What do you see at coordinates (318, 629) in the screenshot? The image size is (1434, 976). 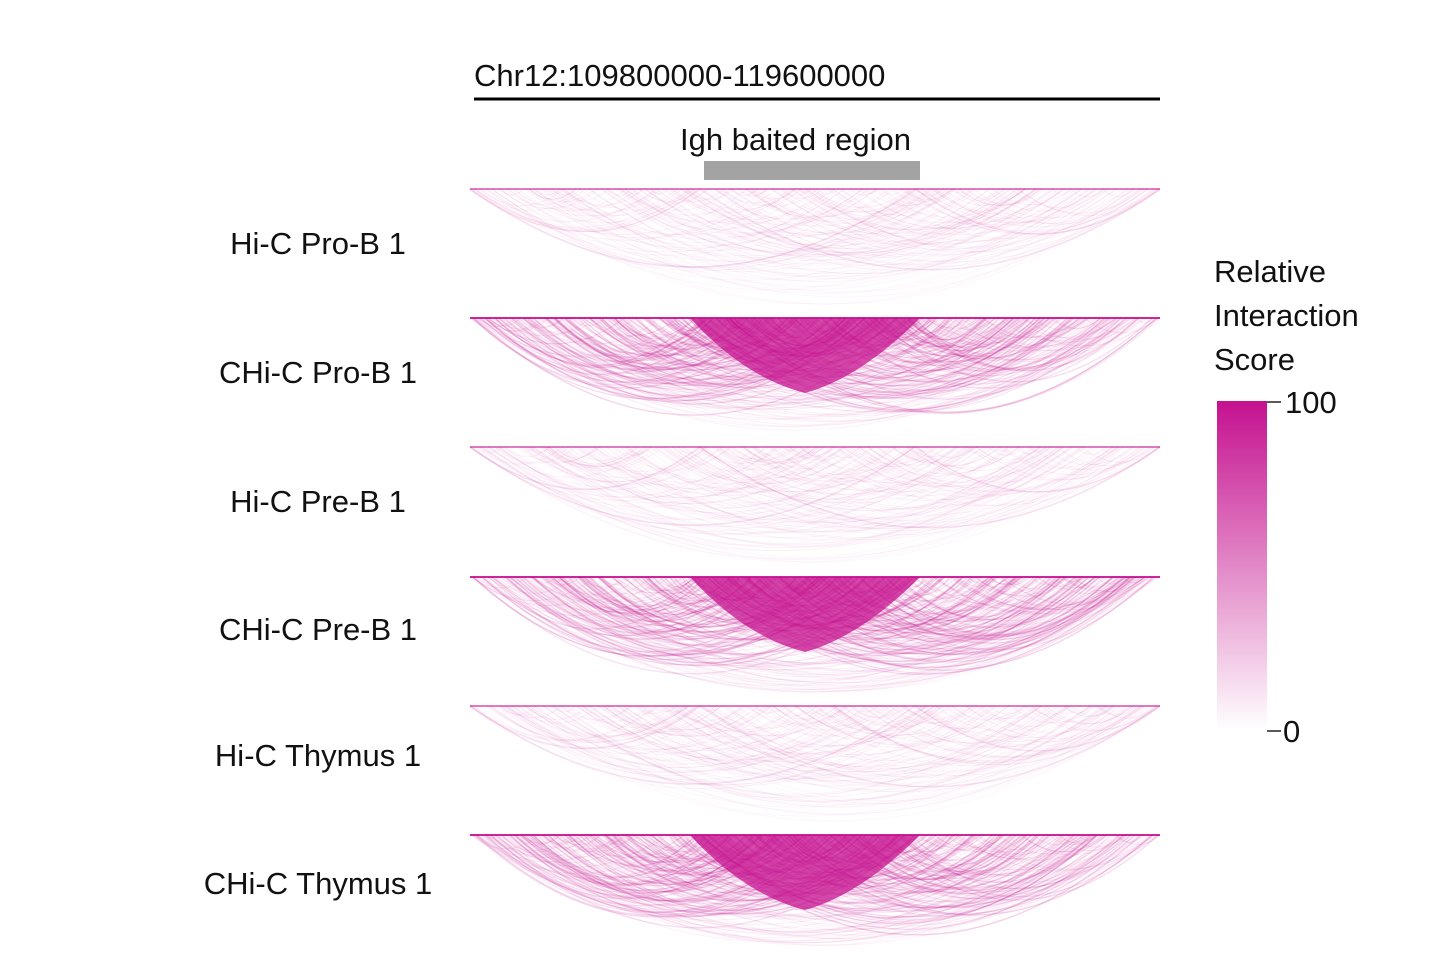 I see `track-label-chic-pre-b: CHi-C Pre-B 1` at bounding box center [318, 629].